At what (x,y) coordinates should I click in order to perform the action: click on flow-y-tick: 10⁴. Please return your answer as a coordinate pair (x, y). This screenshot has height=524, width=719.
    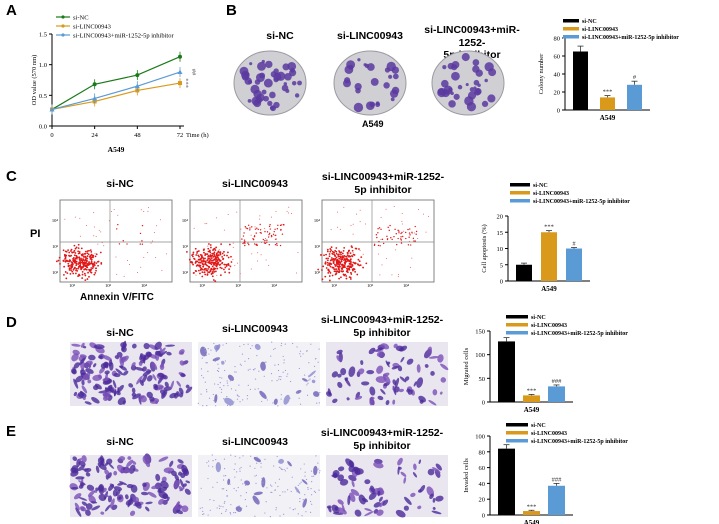
    Looking at the image, I should click on (317, 220).